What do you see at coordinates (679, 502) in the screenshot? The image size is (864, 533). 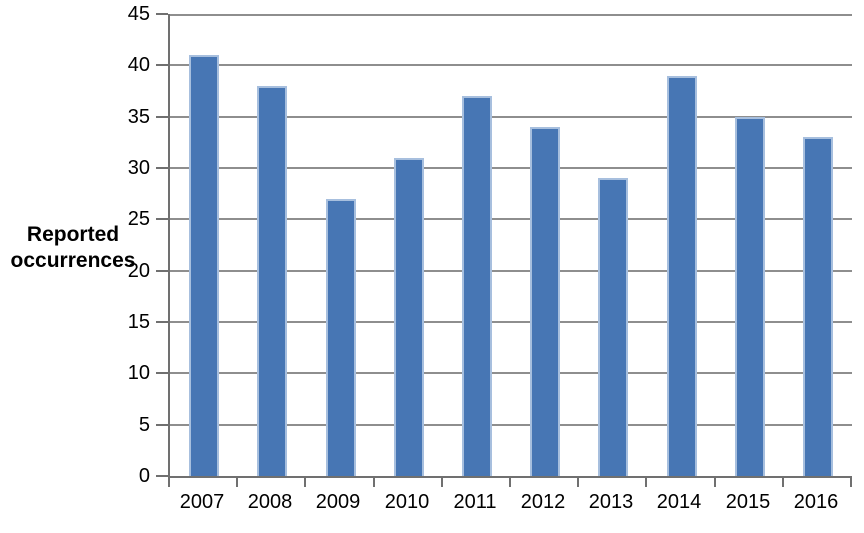 I see `x-axis-tick-label-2014: 2014` at bounding box center [679, 502].